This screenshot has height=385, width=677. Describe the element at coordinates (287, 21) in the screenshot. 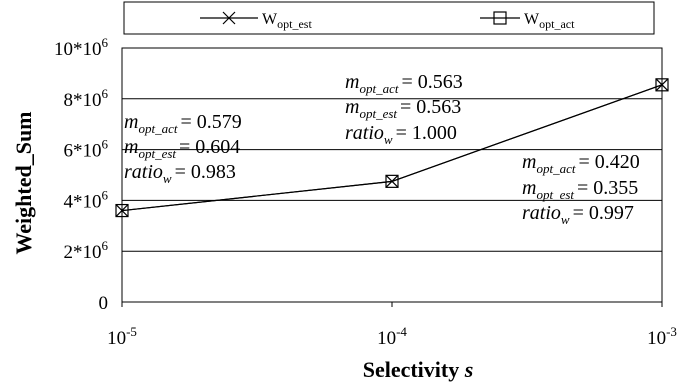

I see `legend-label-0: Wopt_est` at that location.